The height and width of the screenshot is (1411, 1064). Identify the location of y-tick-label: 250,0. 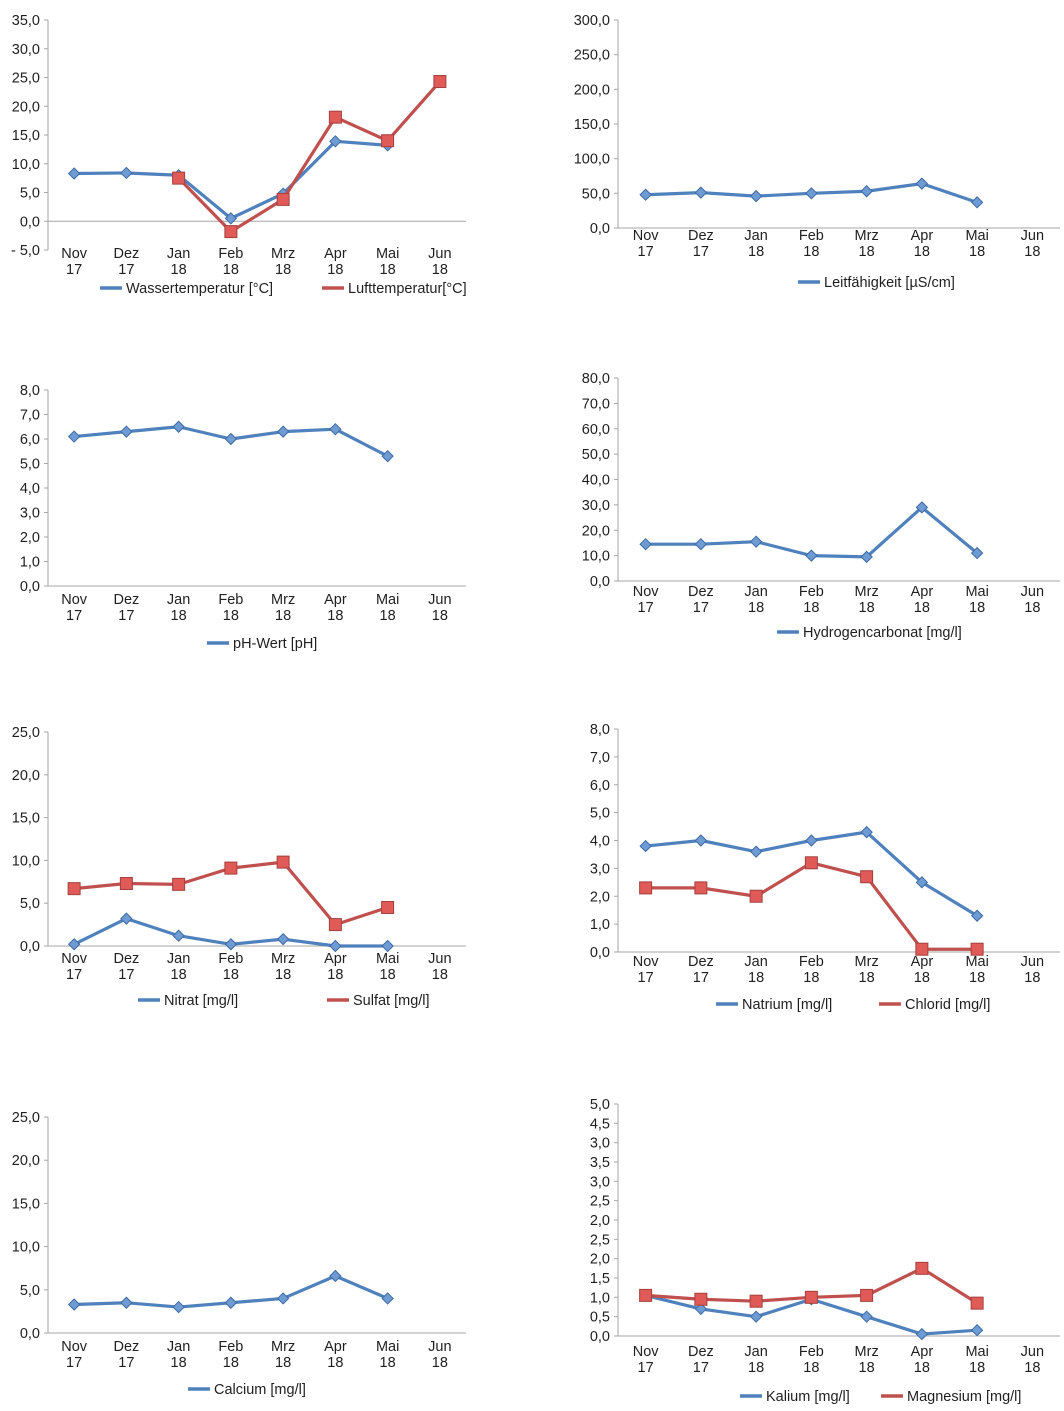
(592, 56).